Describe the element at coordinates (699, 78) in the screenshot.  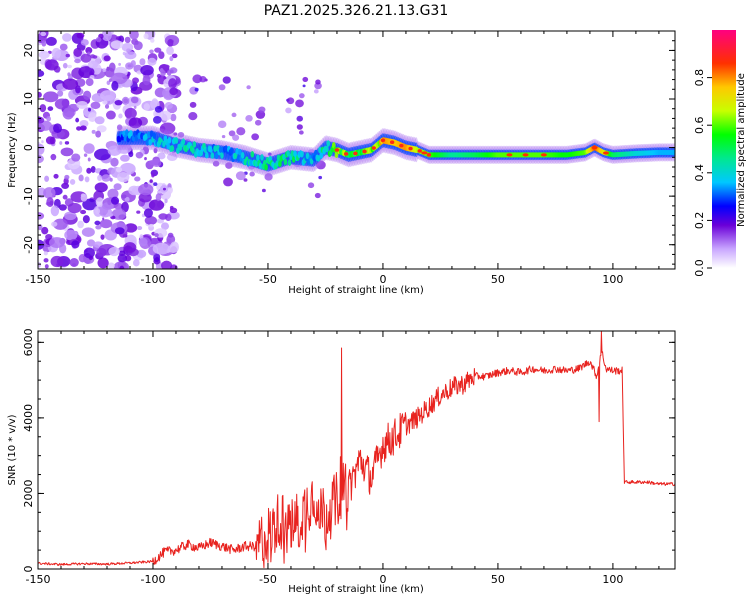
I see `colorbar-tick-label: 0.8` at that location.